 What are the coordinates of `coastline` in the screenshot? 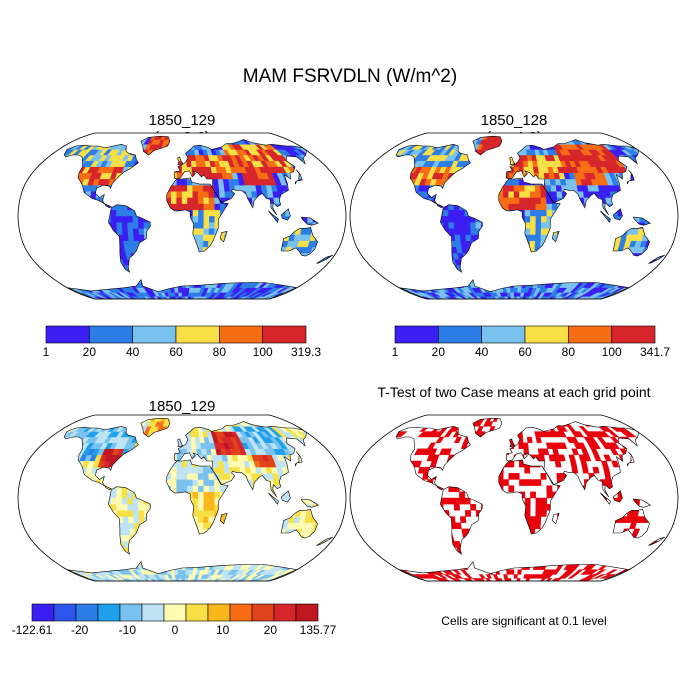 It's located at (198, 217).